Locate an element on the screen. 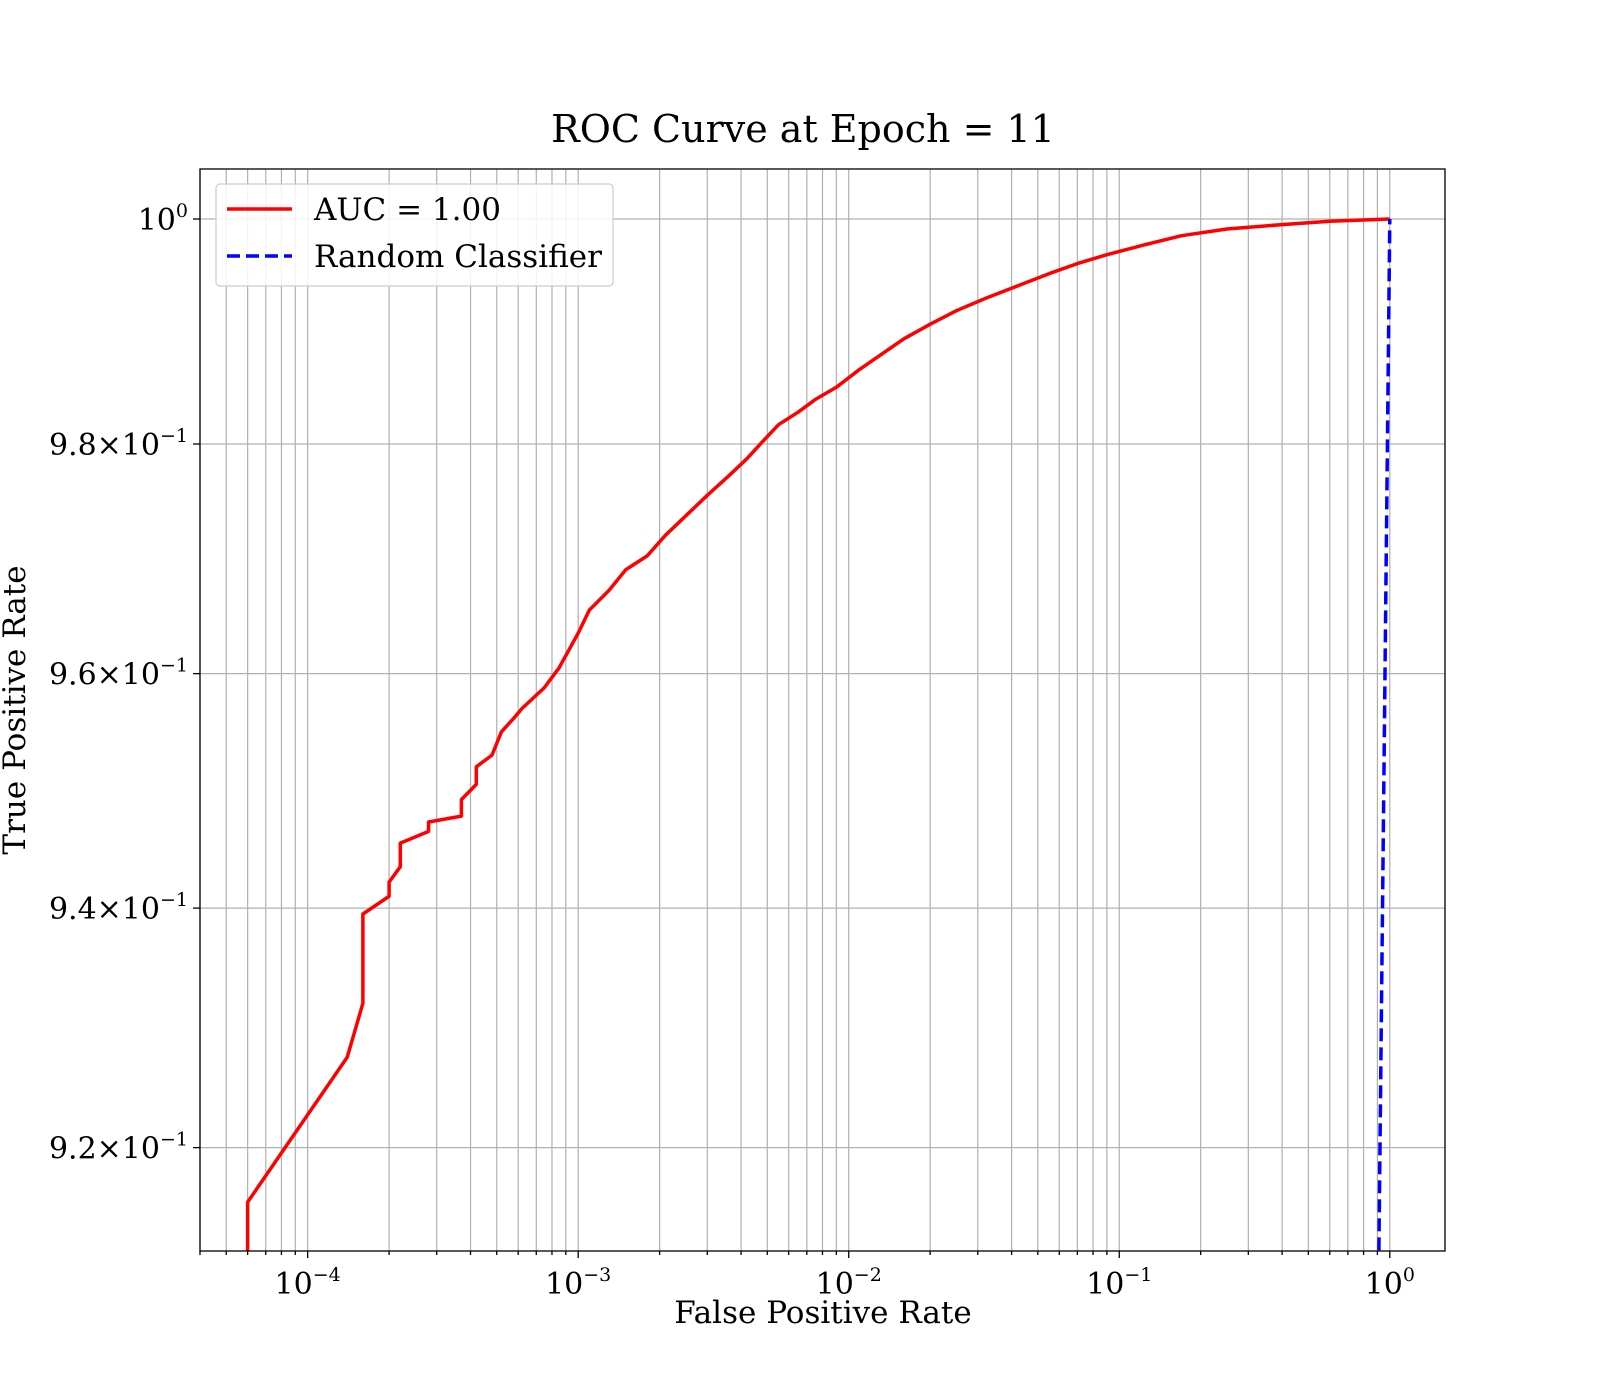  x-axis-label: False Positive Rate is located at coordinates (822, 1313).